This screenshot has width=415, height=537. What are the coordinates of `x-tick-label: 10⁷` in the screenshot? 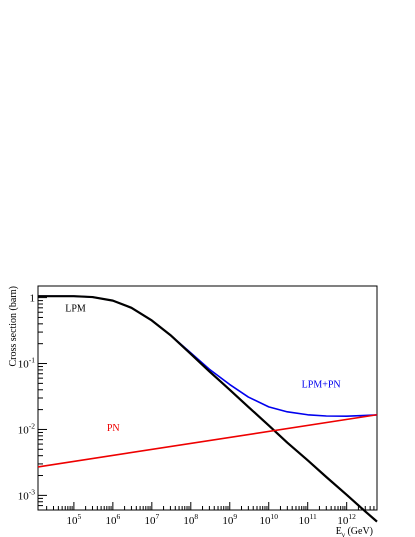 It's located at (151, 519).